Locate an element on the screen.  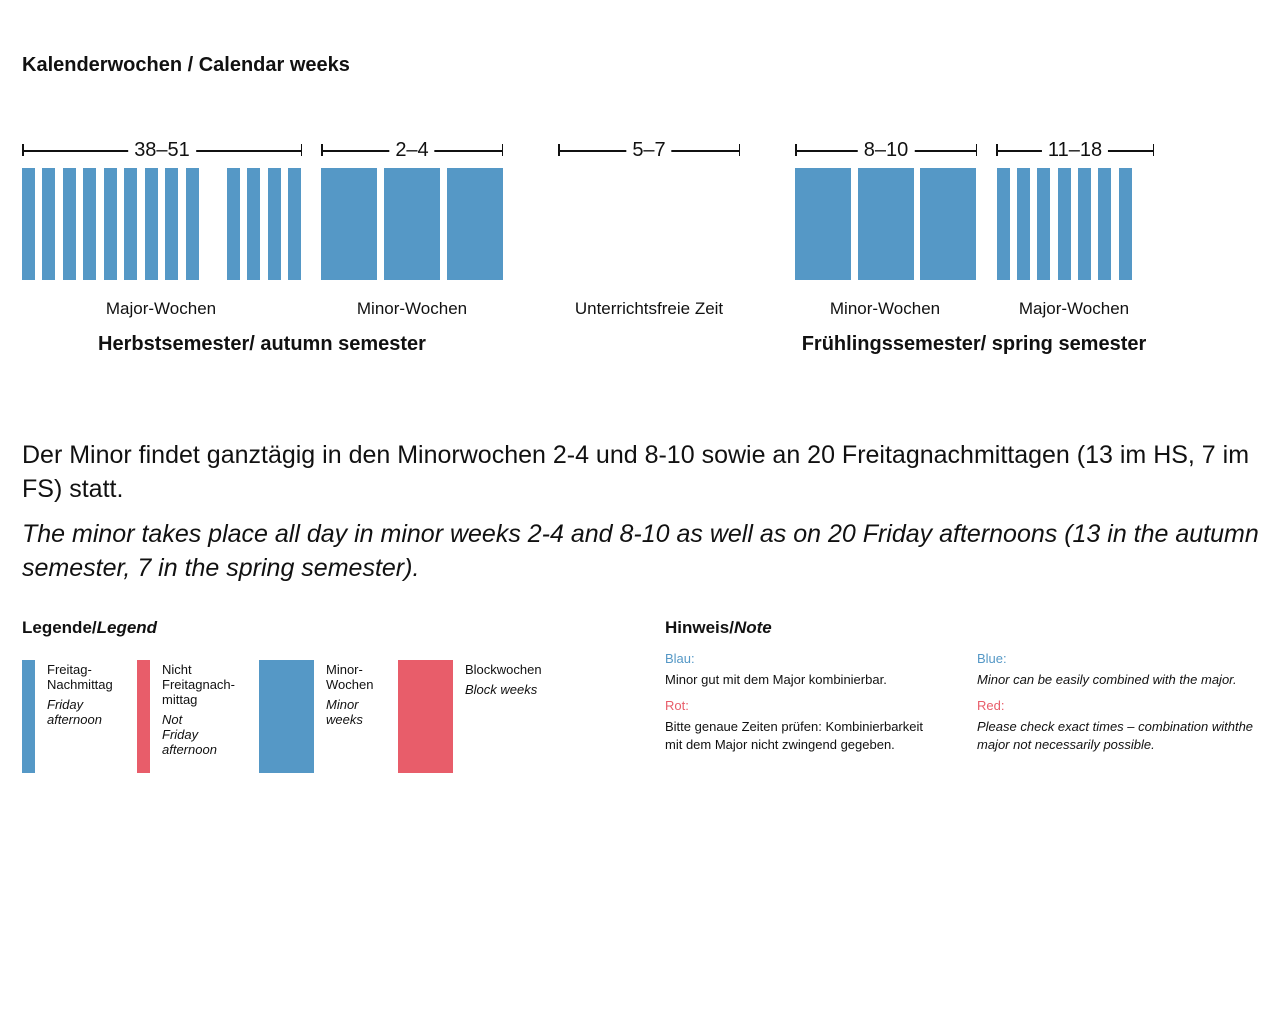
note-title-de: Hinweis/ is located at coordinates (699, 627).